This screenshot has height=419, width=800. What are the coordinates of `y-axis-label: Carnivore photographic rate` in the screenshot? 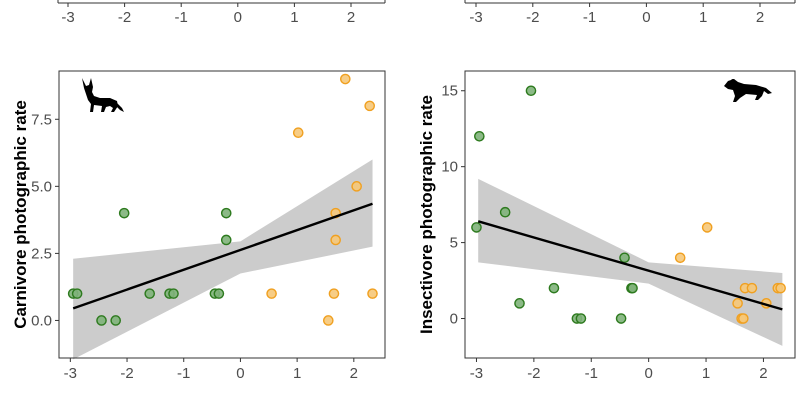 It's located at (20, 214).